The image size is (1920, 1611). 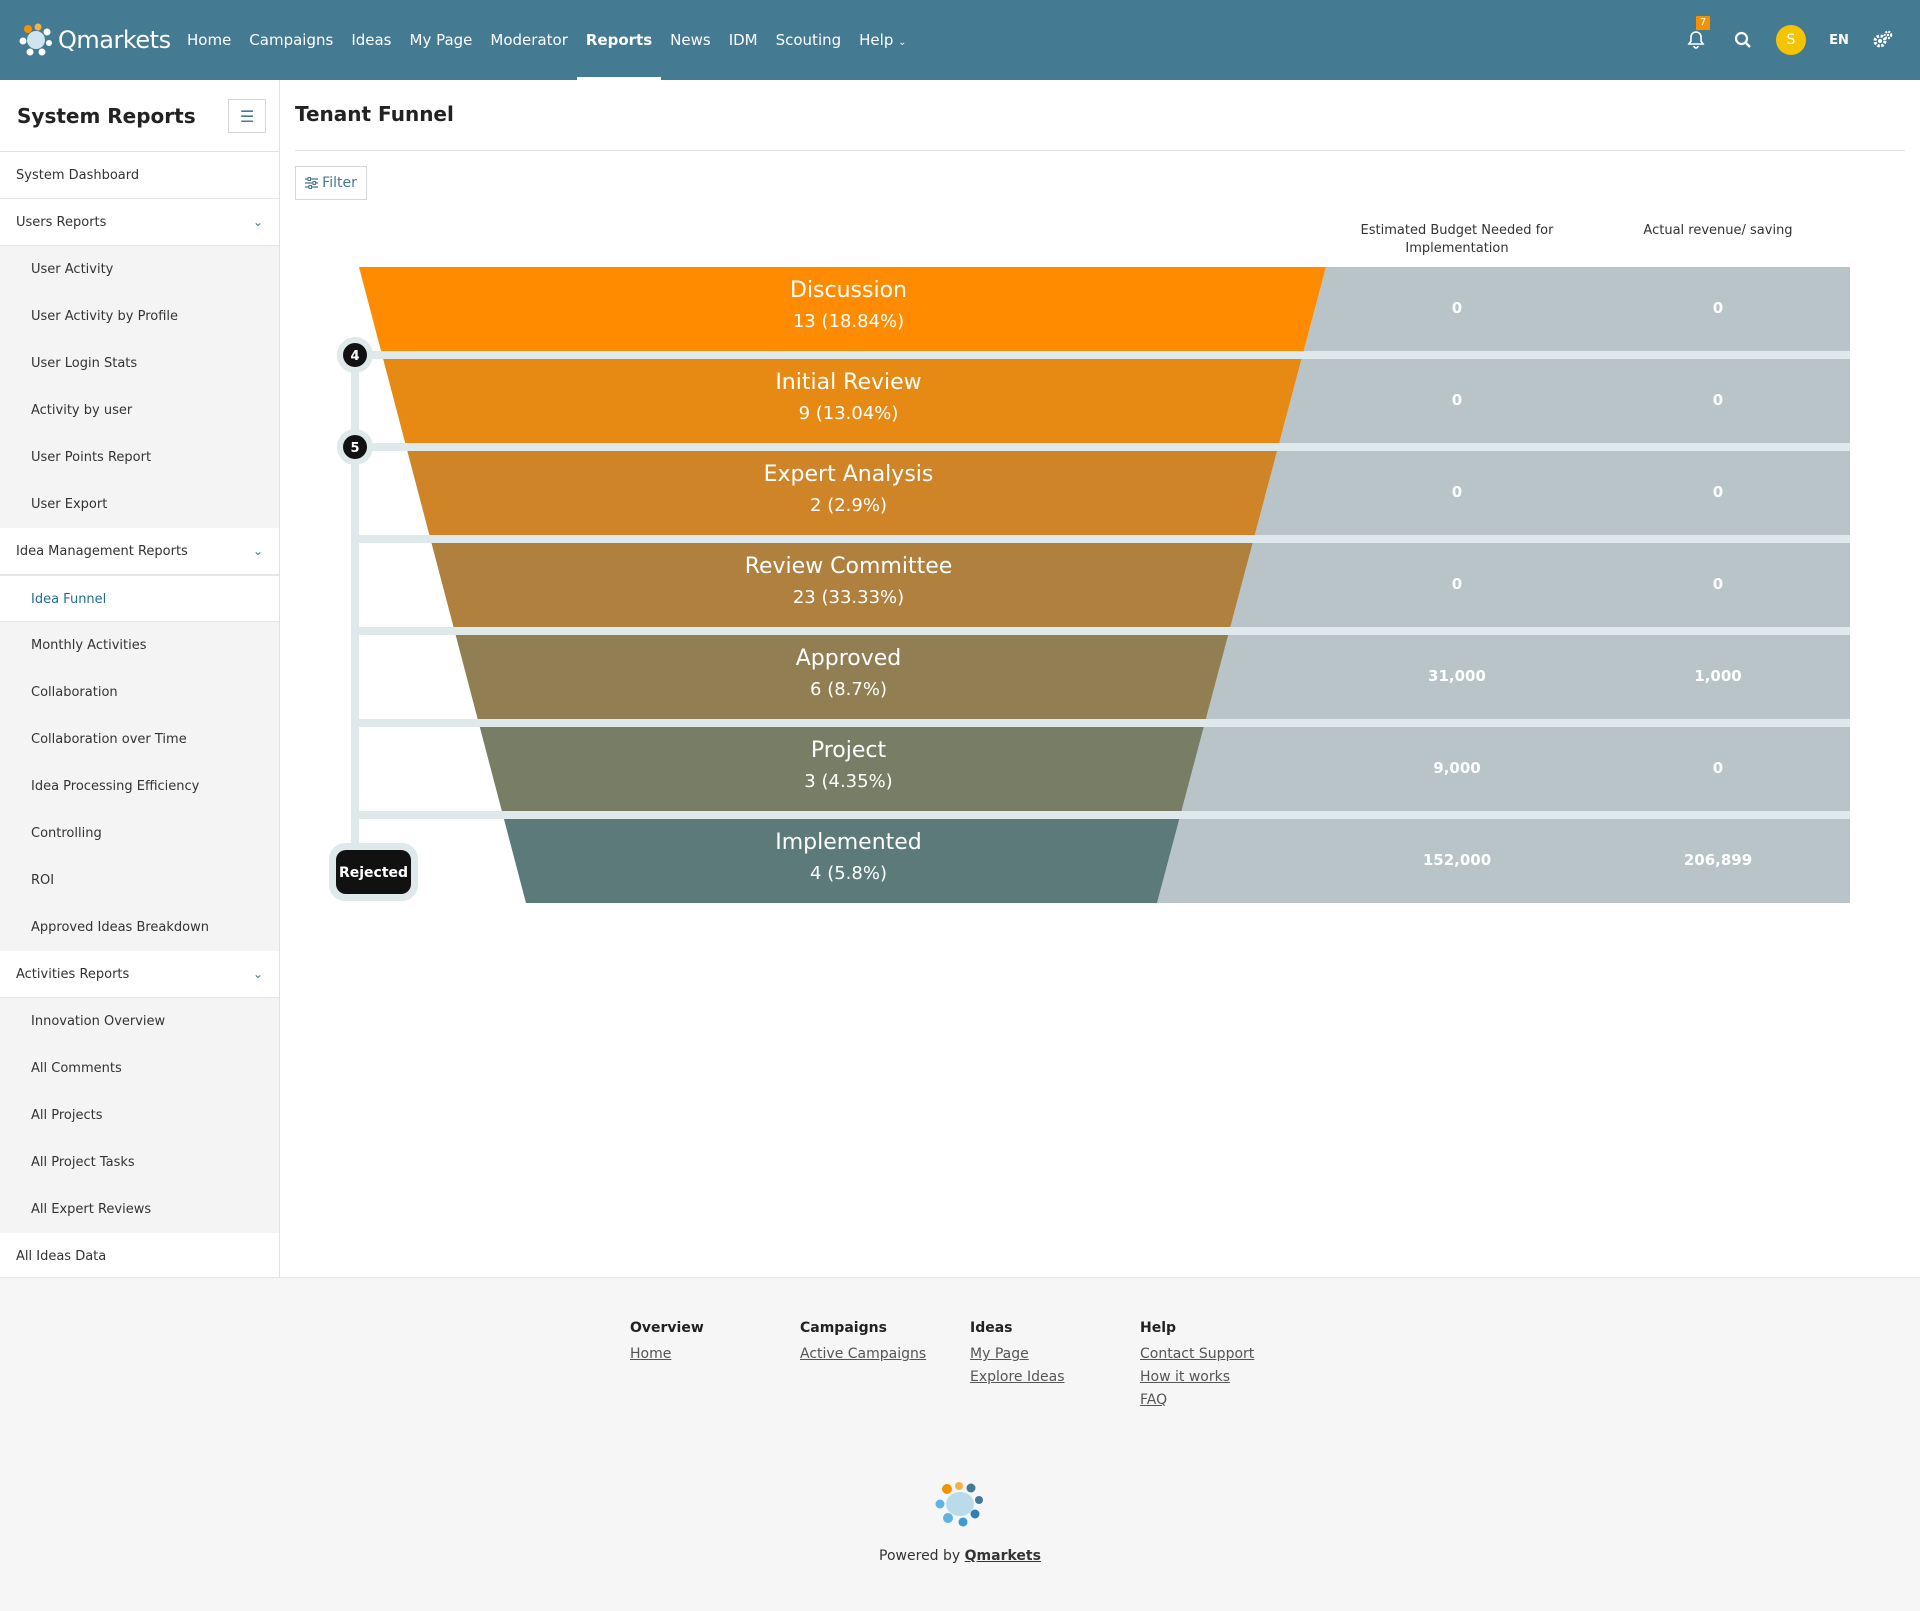 What do you see at coordinates (82, 410) in the screenshot?
I see `sidebar-item-activity-by-user: Activity by user` at bounding box center [82, 410].